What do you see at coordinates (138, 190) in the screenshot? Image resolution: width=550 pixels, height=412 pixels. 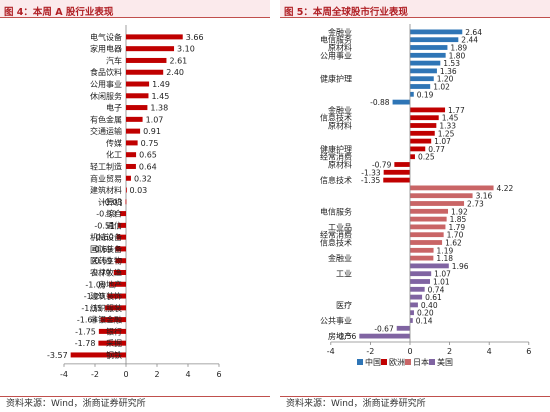 I see `value-label-13: 0.03` at bounding box center [138, 190].